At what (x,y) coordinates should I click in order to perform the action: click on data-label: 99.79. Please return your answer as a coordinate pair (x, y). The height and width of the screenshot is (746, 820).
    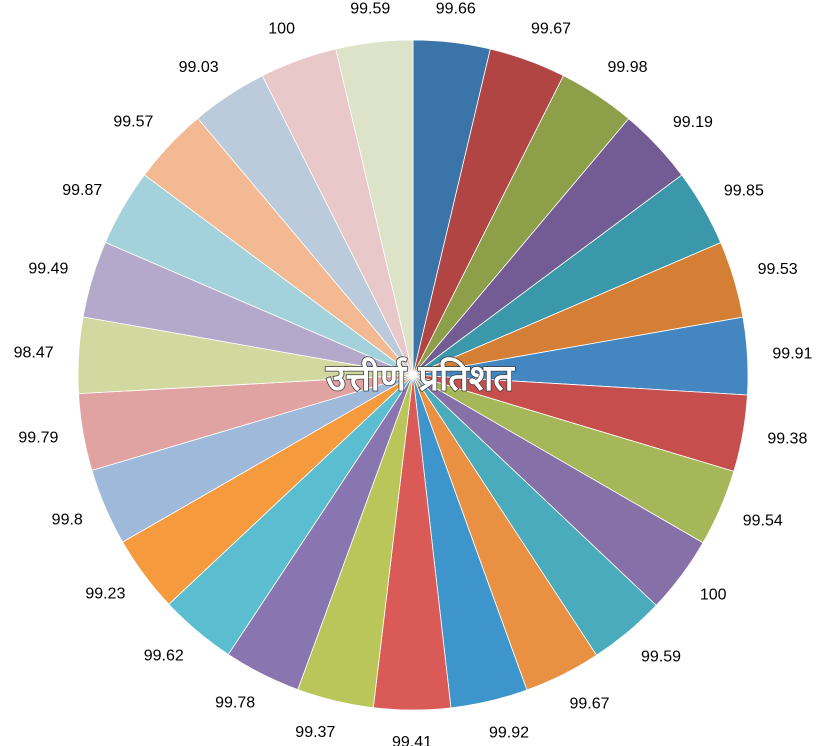
    Looking at the image, I should click on (38, 437).